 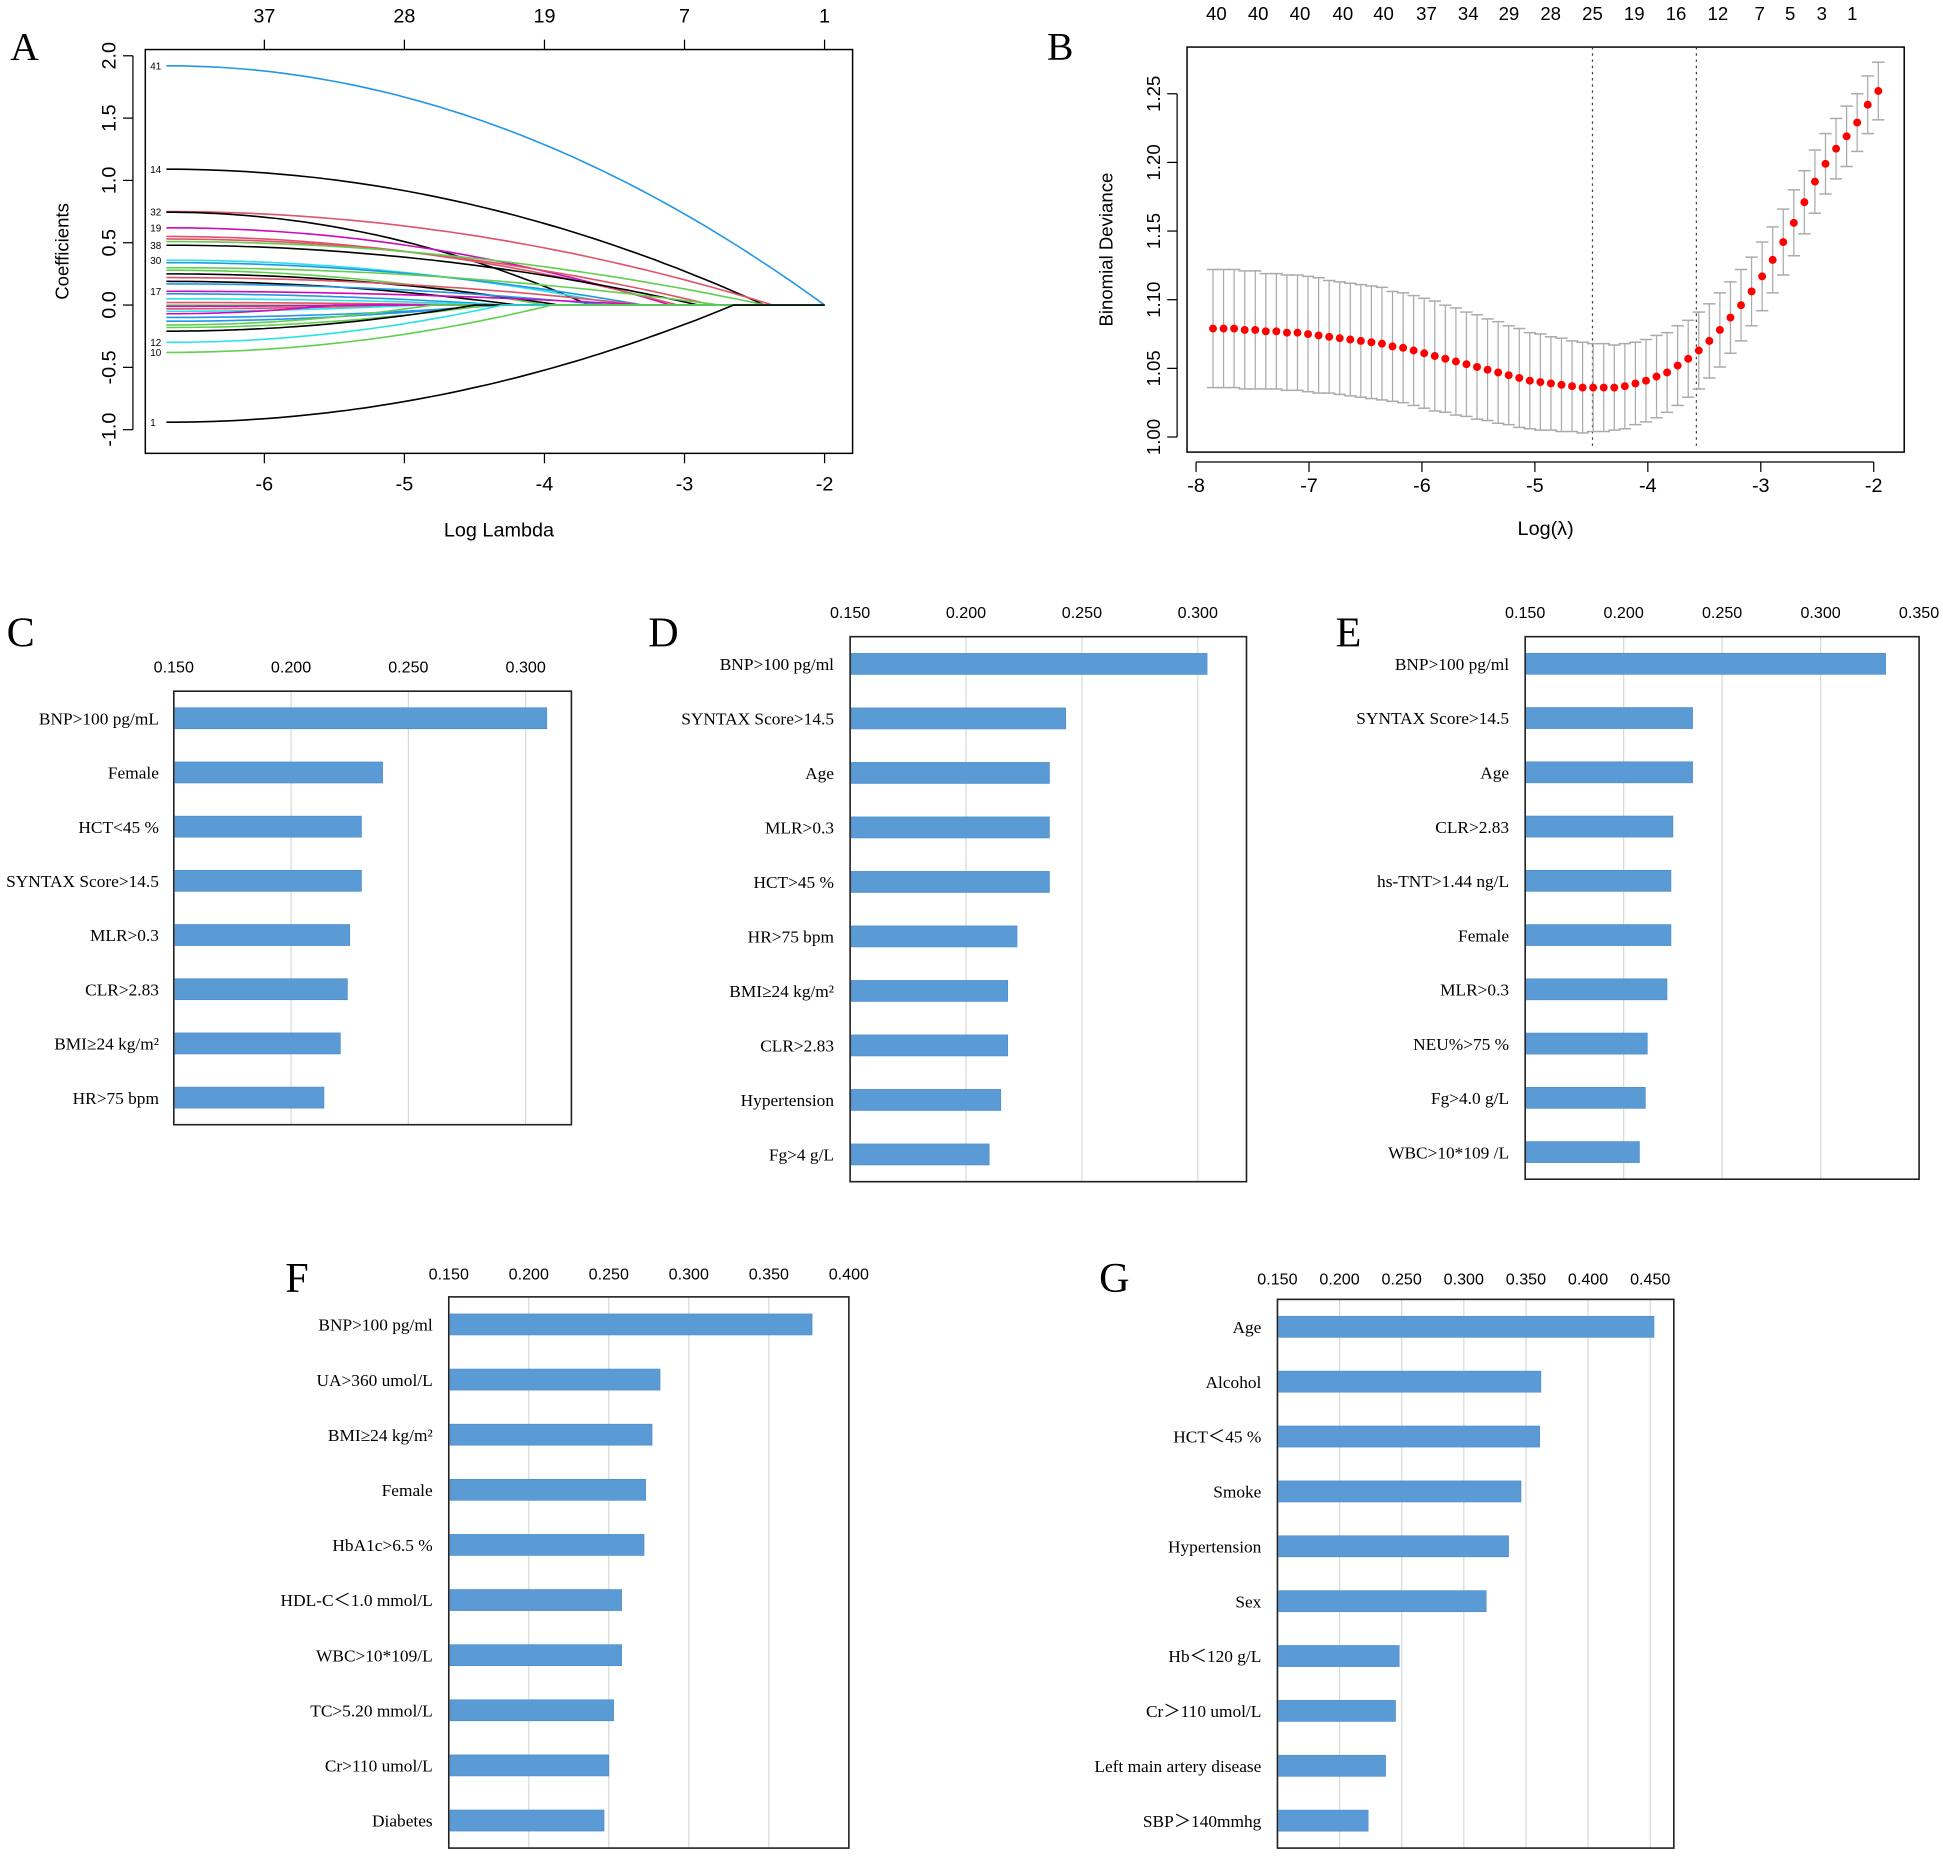 I want to click on top-tick-label: 5, so click(x=1790, y=13).